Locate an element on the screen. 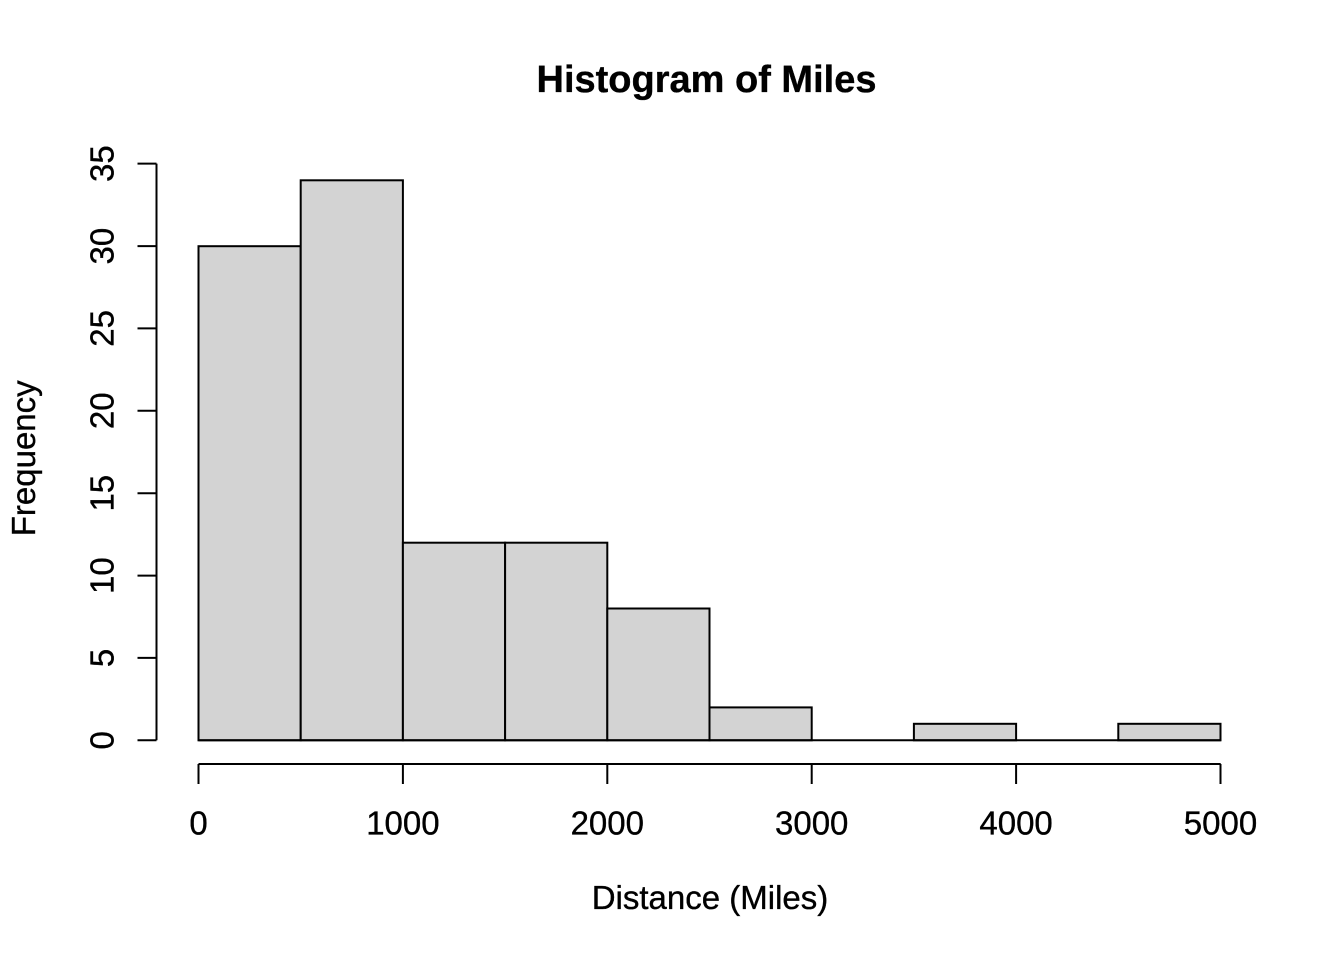 The image size is (1344, 960). svg-text: 5 is located at coordinates (102, 658).